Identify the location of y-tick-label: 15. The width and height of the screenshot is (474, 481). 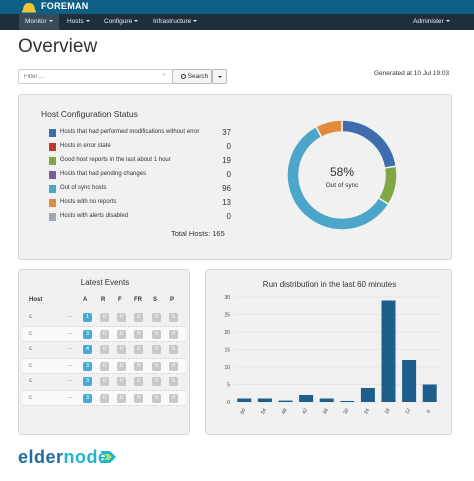
(227, 351).